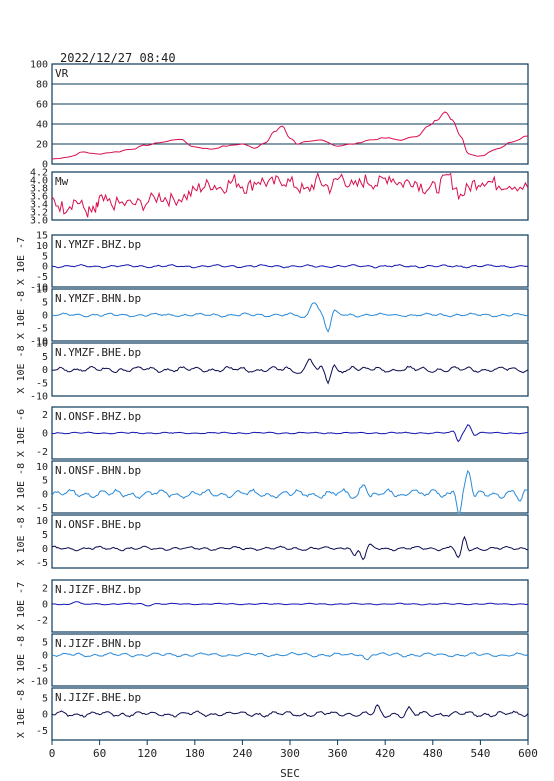 This screenshot has height=781, width=554. What do you see at coordinates (118, 58) in the screenshot?
I see `timestamp: 2022/12/27 08:40` at bounding box center [118, 58].